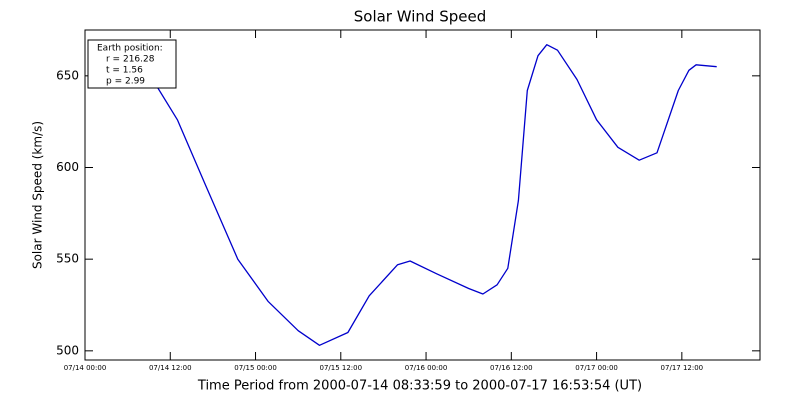 This screenshot has height=400, width=800. I want to click on x-tick-label: 07/15 00:00, so click(255, 368).